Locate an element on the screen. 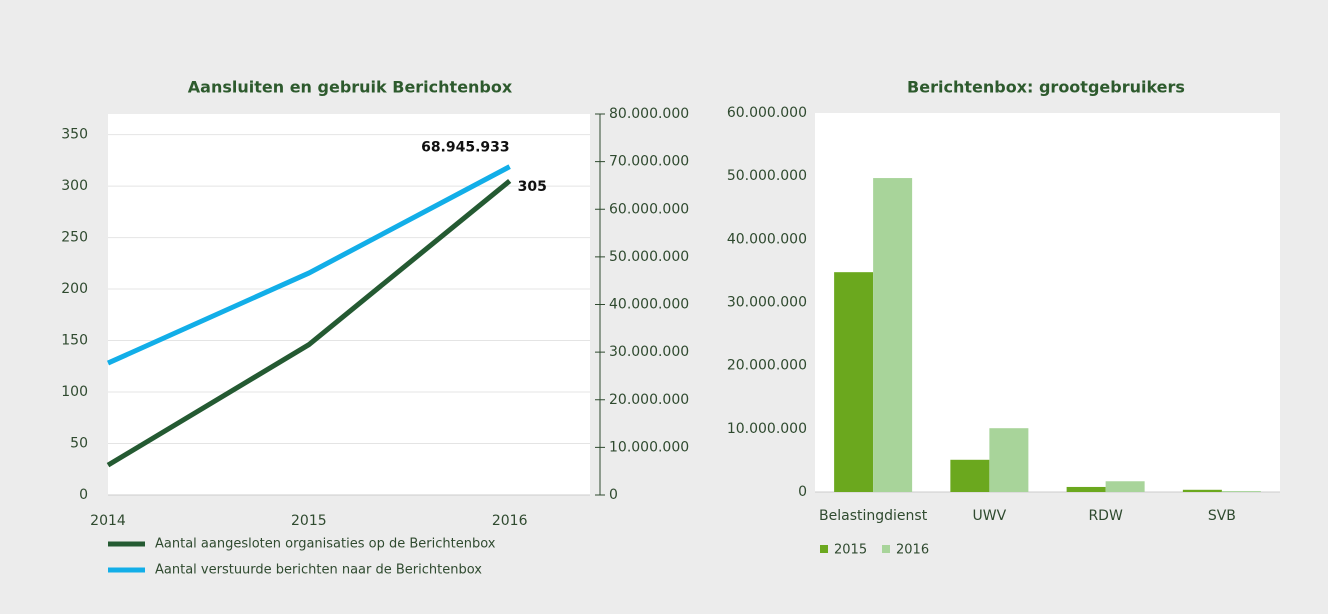 This screenshot has height=614, width=1328. y-tick-label: 200 is located at coordinates (74, 289).